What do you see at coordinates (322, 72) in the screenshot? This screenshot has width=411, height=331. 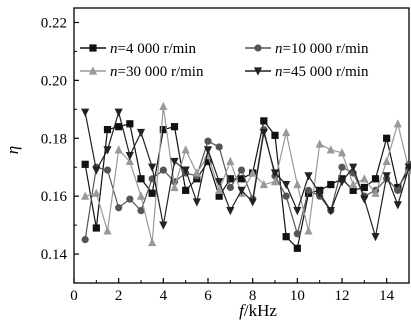 I see `legend-label: n=45 000 r/min` at bounding box center [322, 72].